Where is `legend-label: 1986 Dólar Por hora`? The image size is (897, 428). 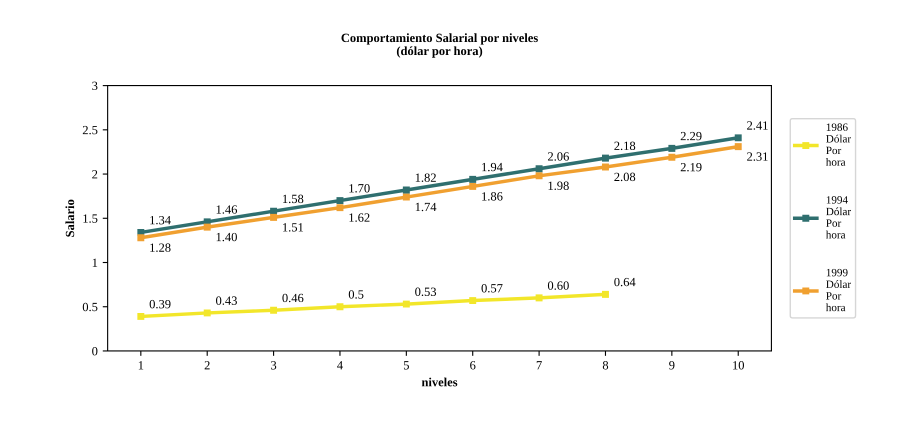 legend-label: 1986 Dólar Por hora is located at coordinates (839, 144).